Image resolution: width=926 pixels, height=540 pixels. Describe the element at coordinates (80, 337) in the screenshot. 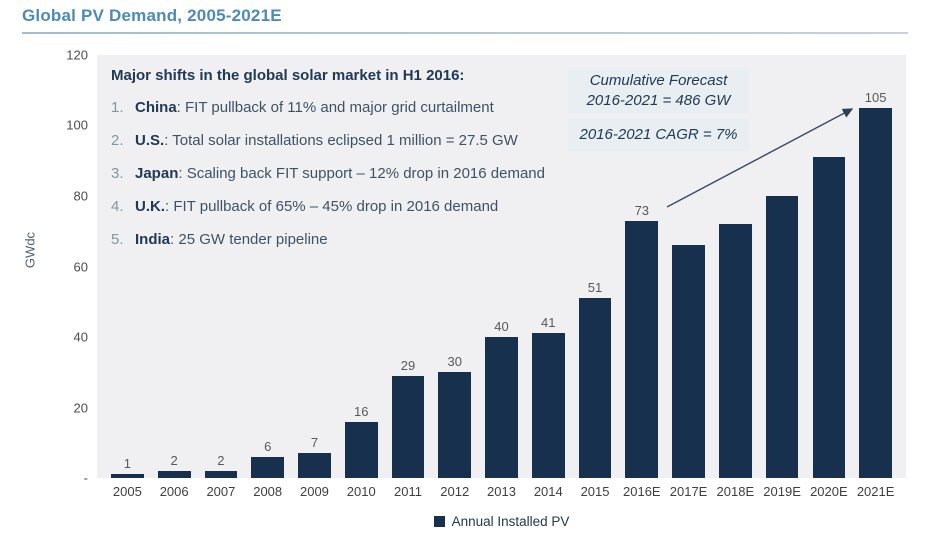

I see `y-axis-tick-label: 40` at that location.